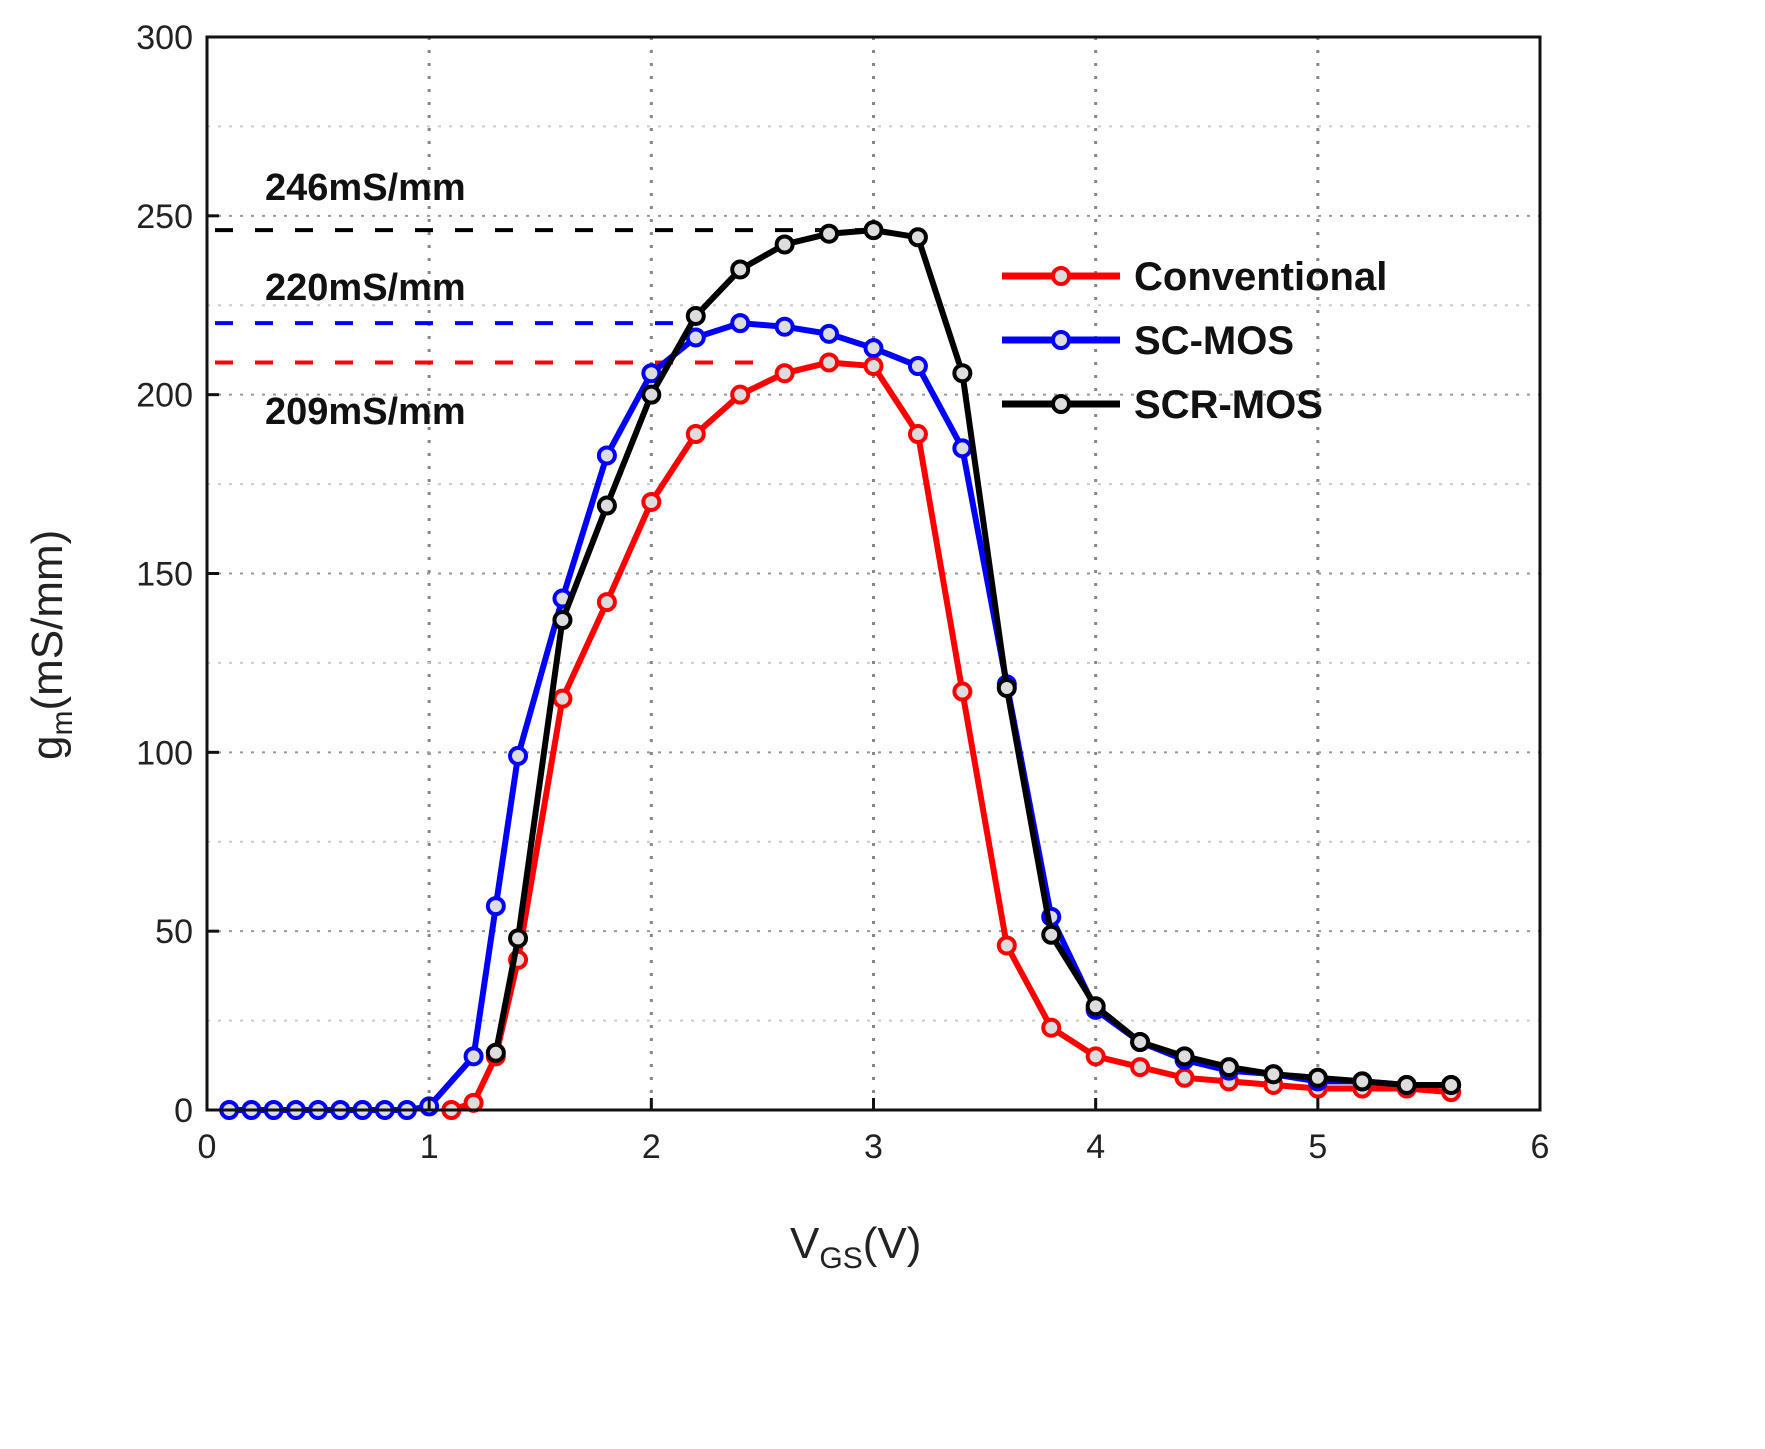 This screenshot has width=1765, height=1449. Describe the element at coordinates (365, 412) in the screenshot. I see `annotation-209: 209mS/mm` at that location.